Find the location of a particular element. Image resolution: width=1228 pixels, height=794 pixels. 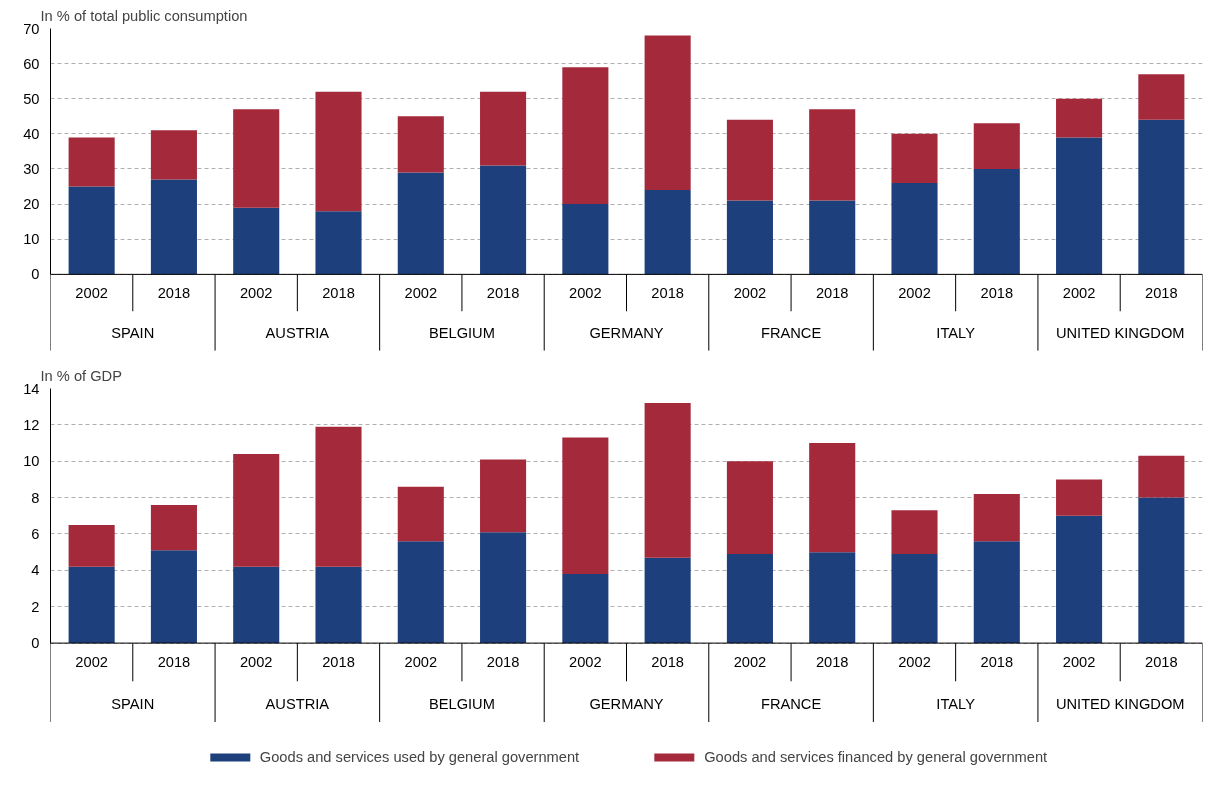

y-tick-label: 20 is located at coordinates (31, 204).